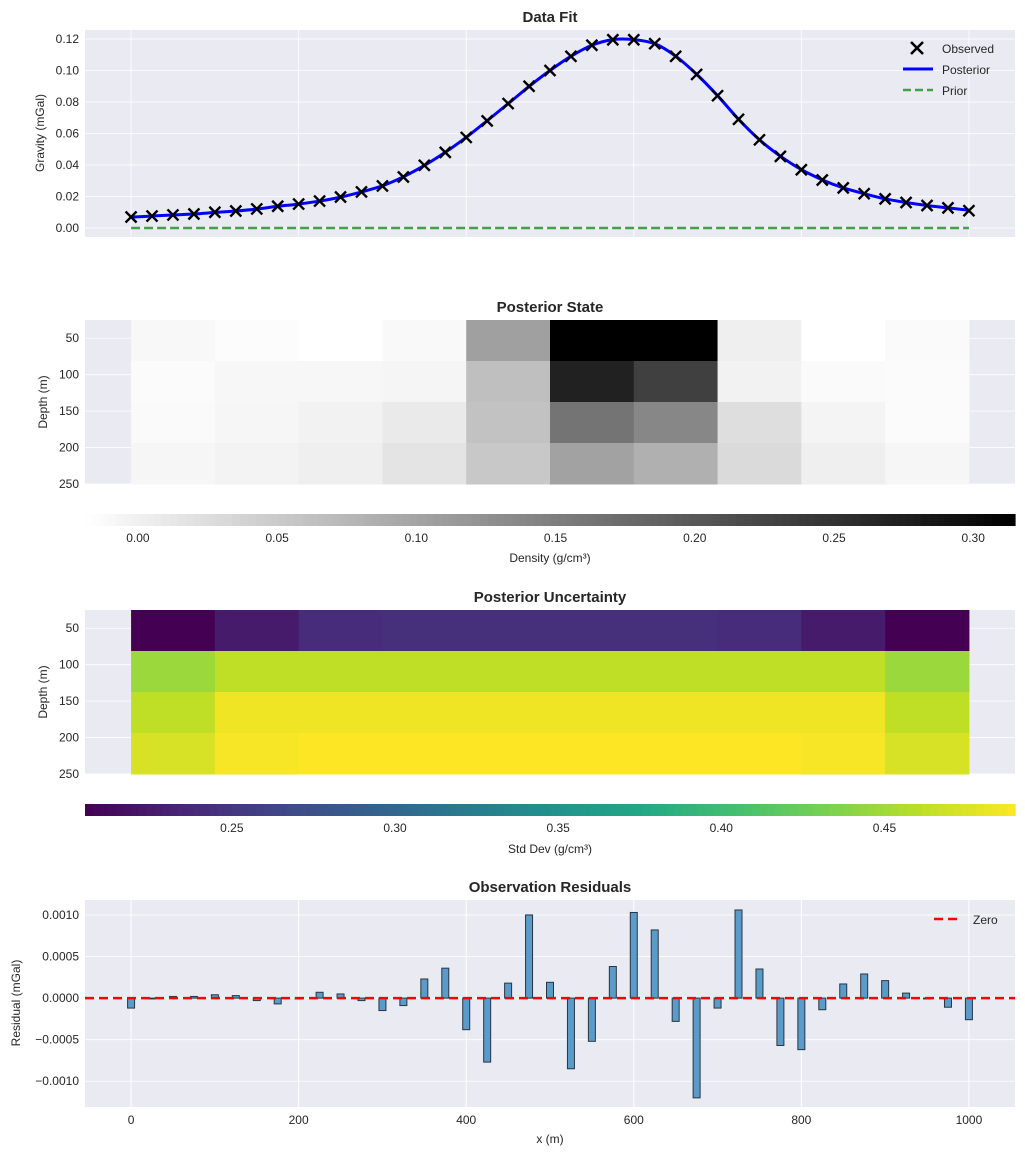  What do you see at coordinates (68, 165) in the screenshot?
I see `data-fit-y-tick-label: 0.04` at bounding box center [68, 165].